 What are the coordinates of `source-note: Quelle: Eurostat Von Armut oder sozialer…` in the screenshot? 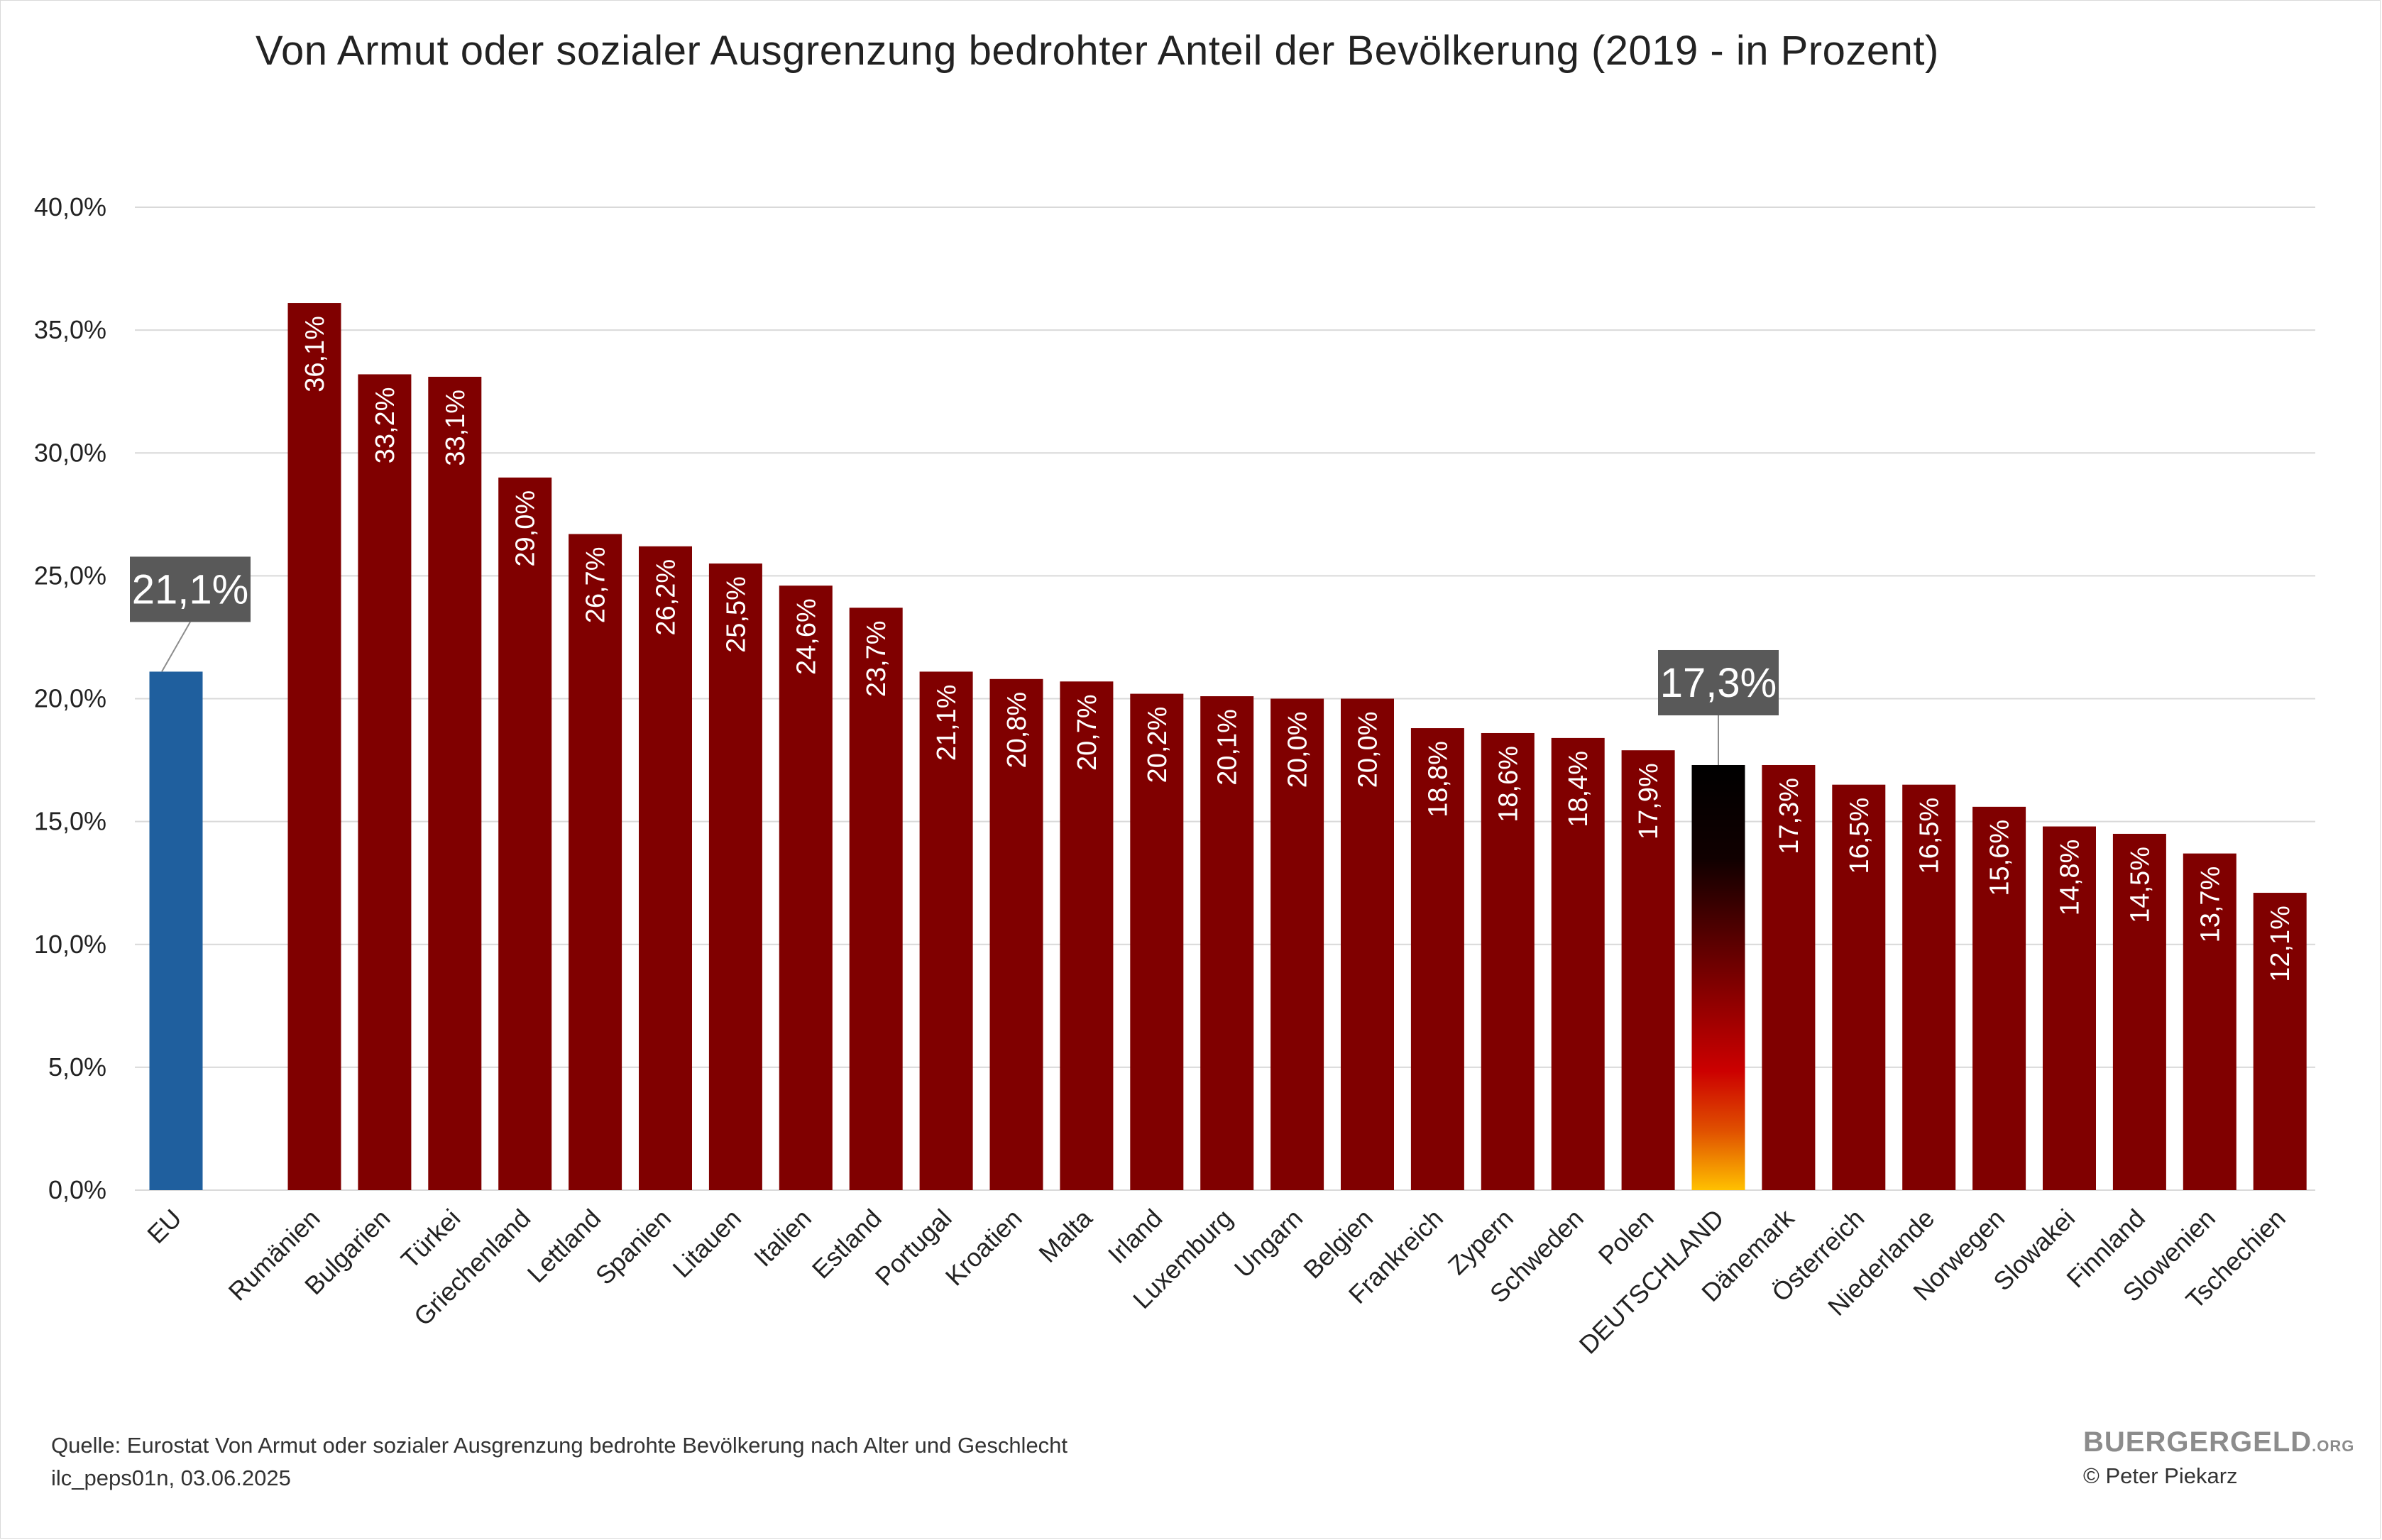 It's located at (559, 1462).